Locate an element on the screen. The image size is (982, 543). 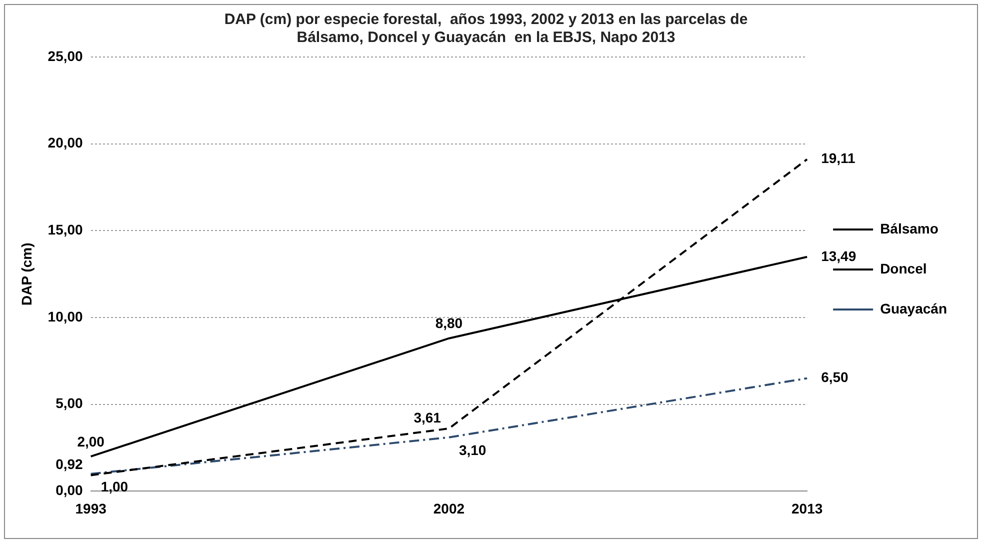
legend-label: Doncel is located at coordinates (903, 268).